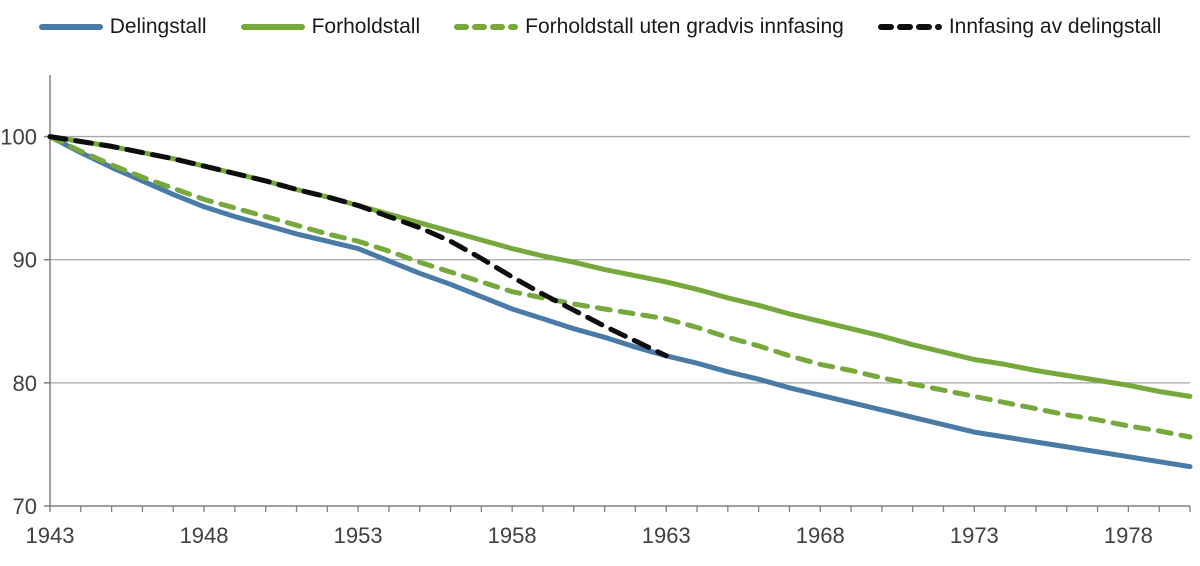  I want to click on x-tick-label: 1973, so click(974, 535).